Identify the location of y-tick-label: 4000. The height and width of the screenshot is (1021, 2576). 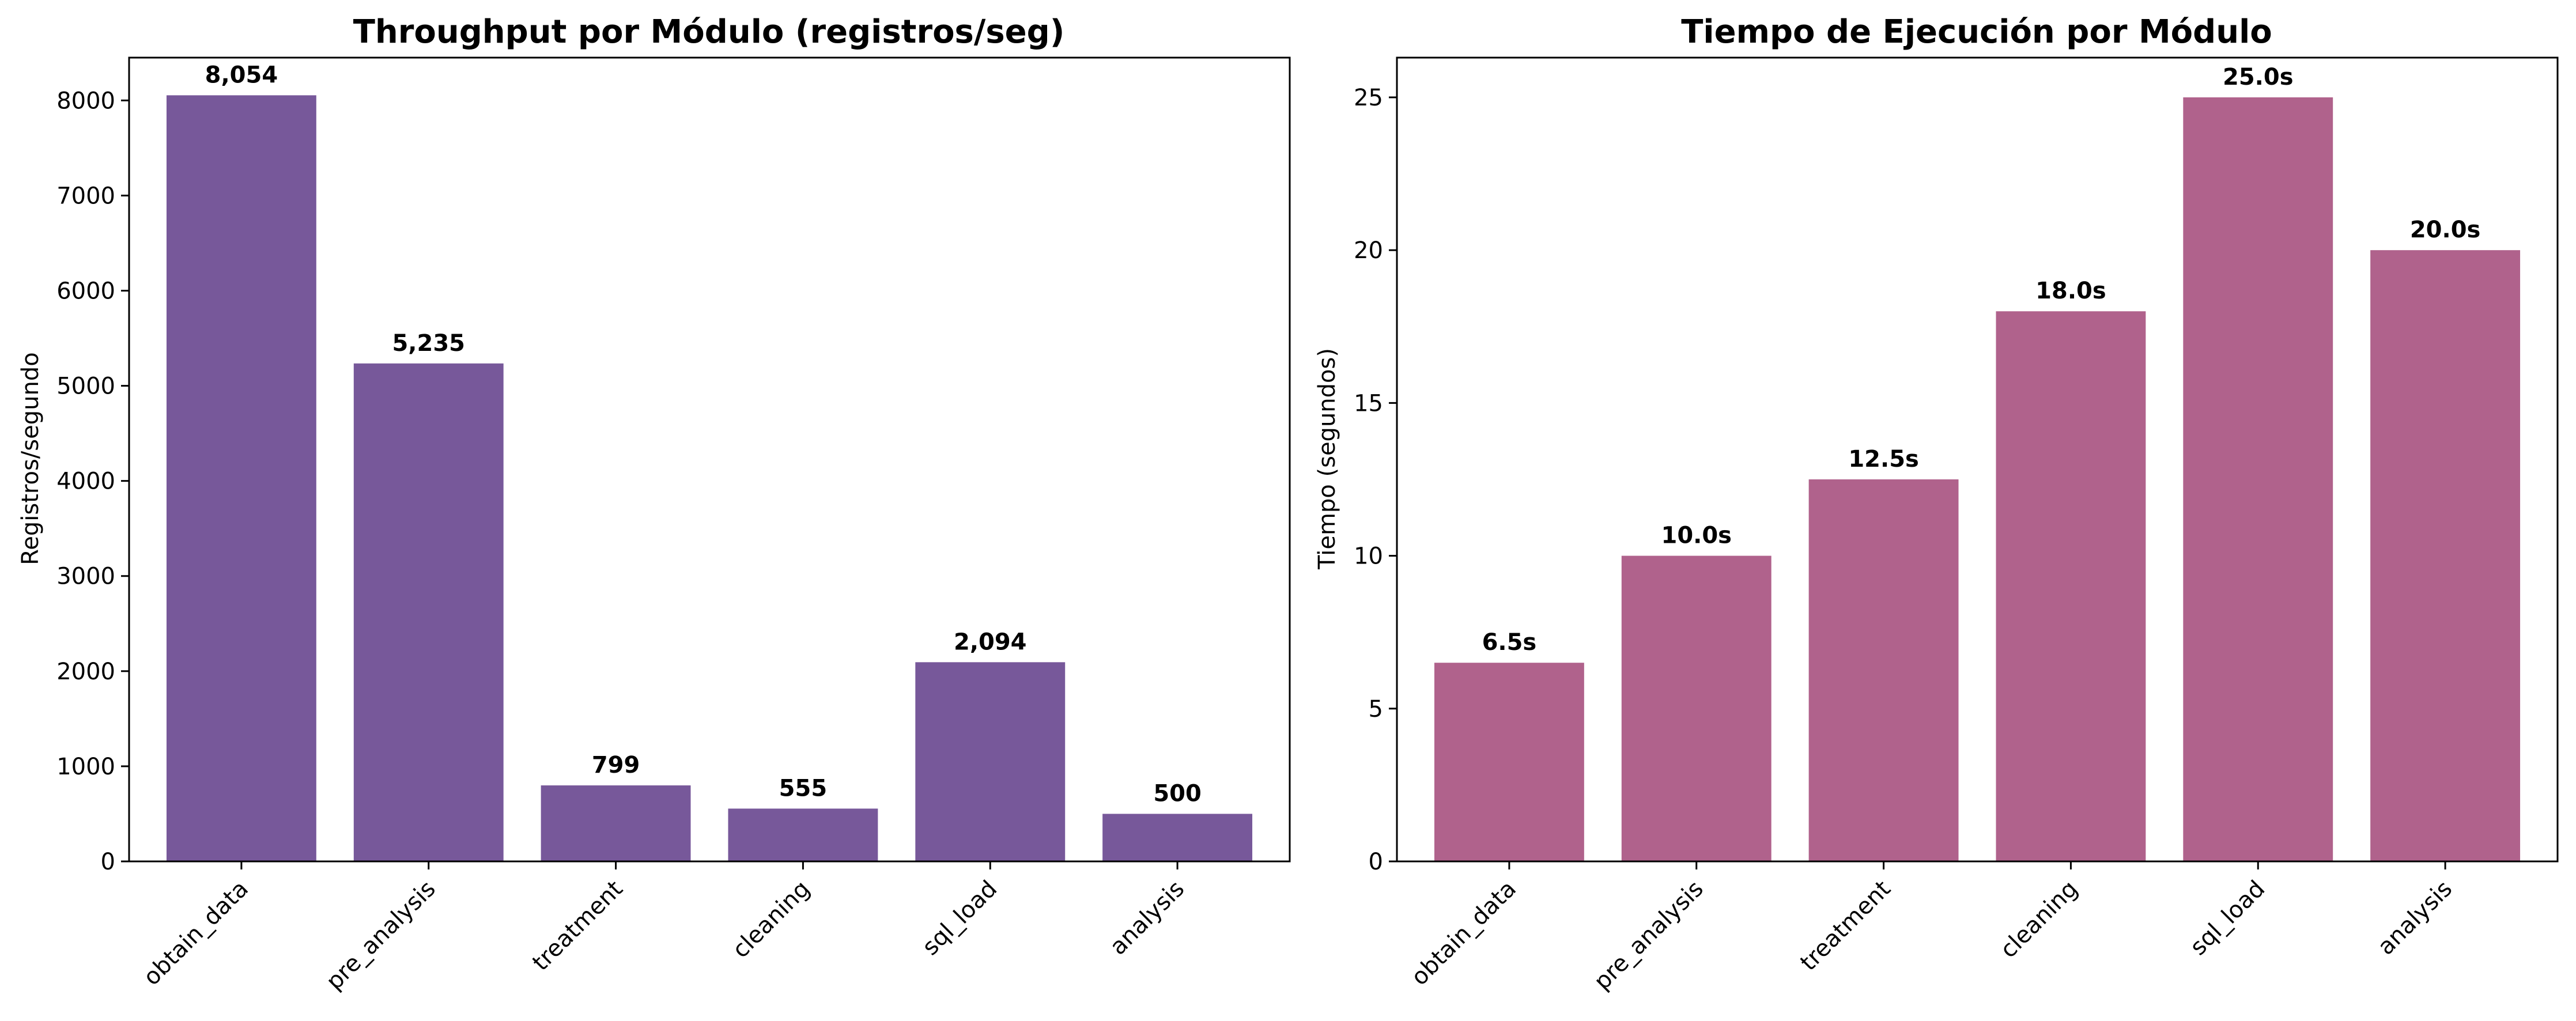
(85, 482).